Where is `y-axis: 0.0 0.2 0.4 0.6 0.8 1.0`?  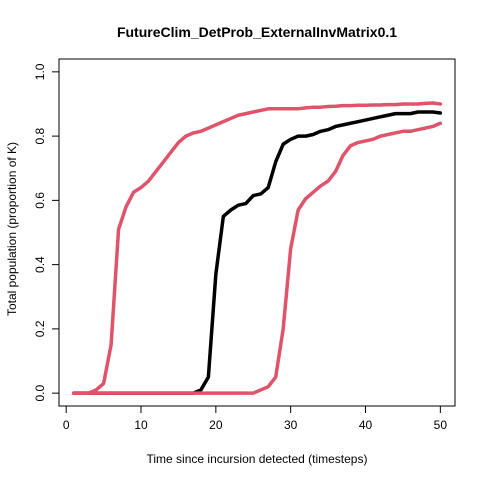 y-axis: 0.0 0.2 0.4 0.6 0.8 1.0 is located at coordinates (46, 232).